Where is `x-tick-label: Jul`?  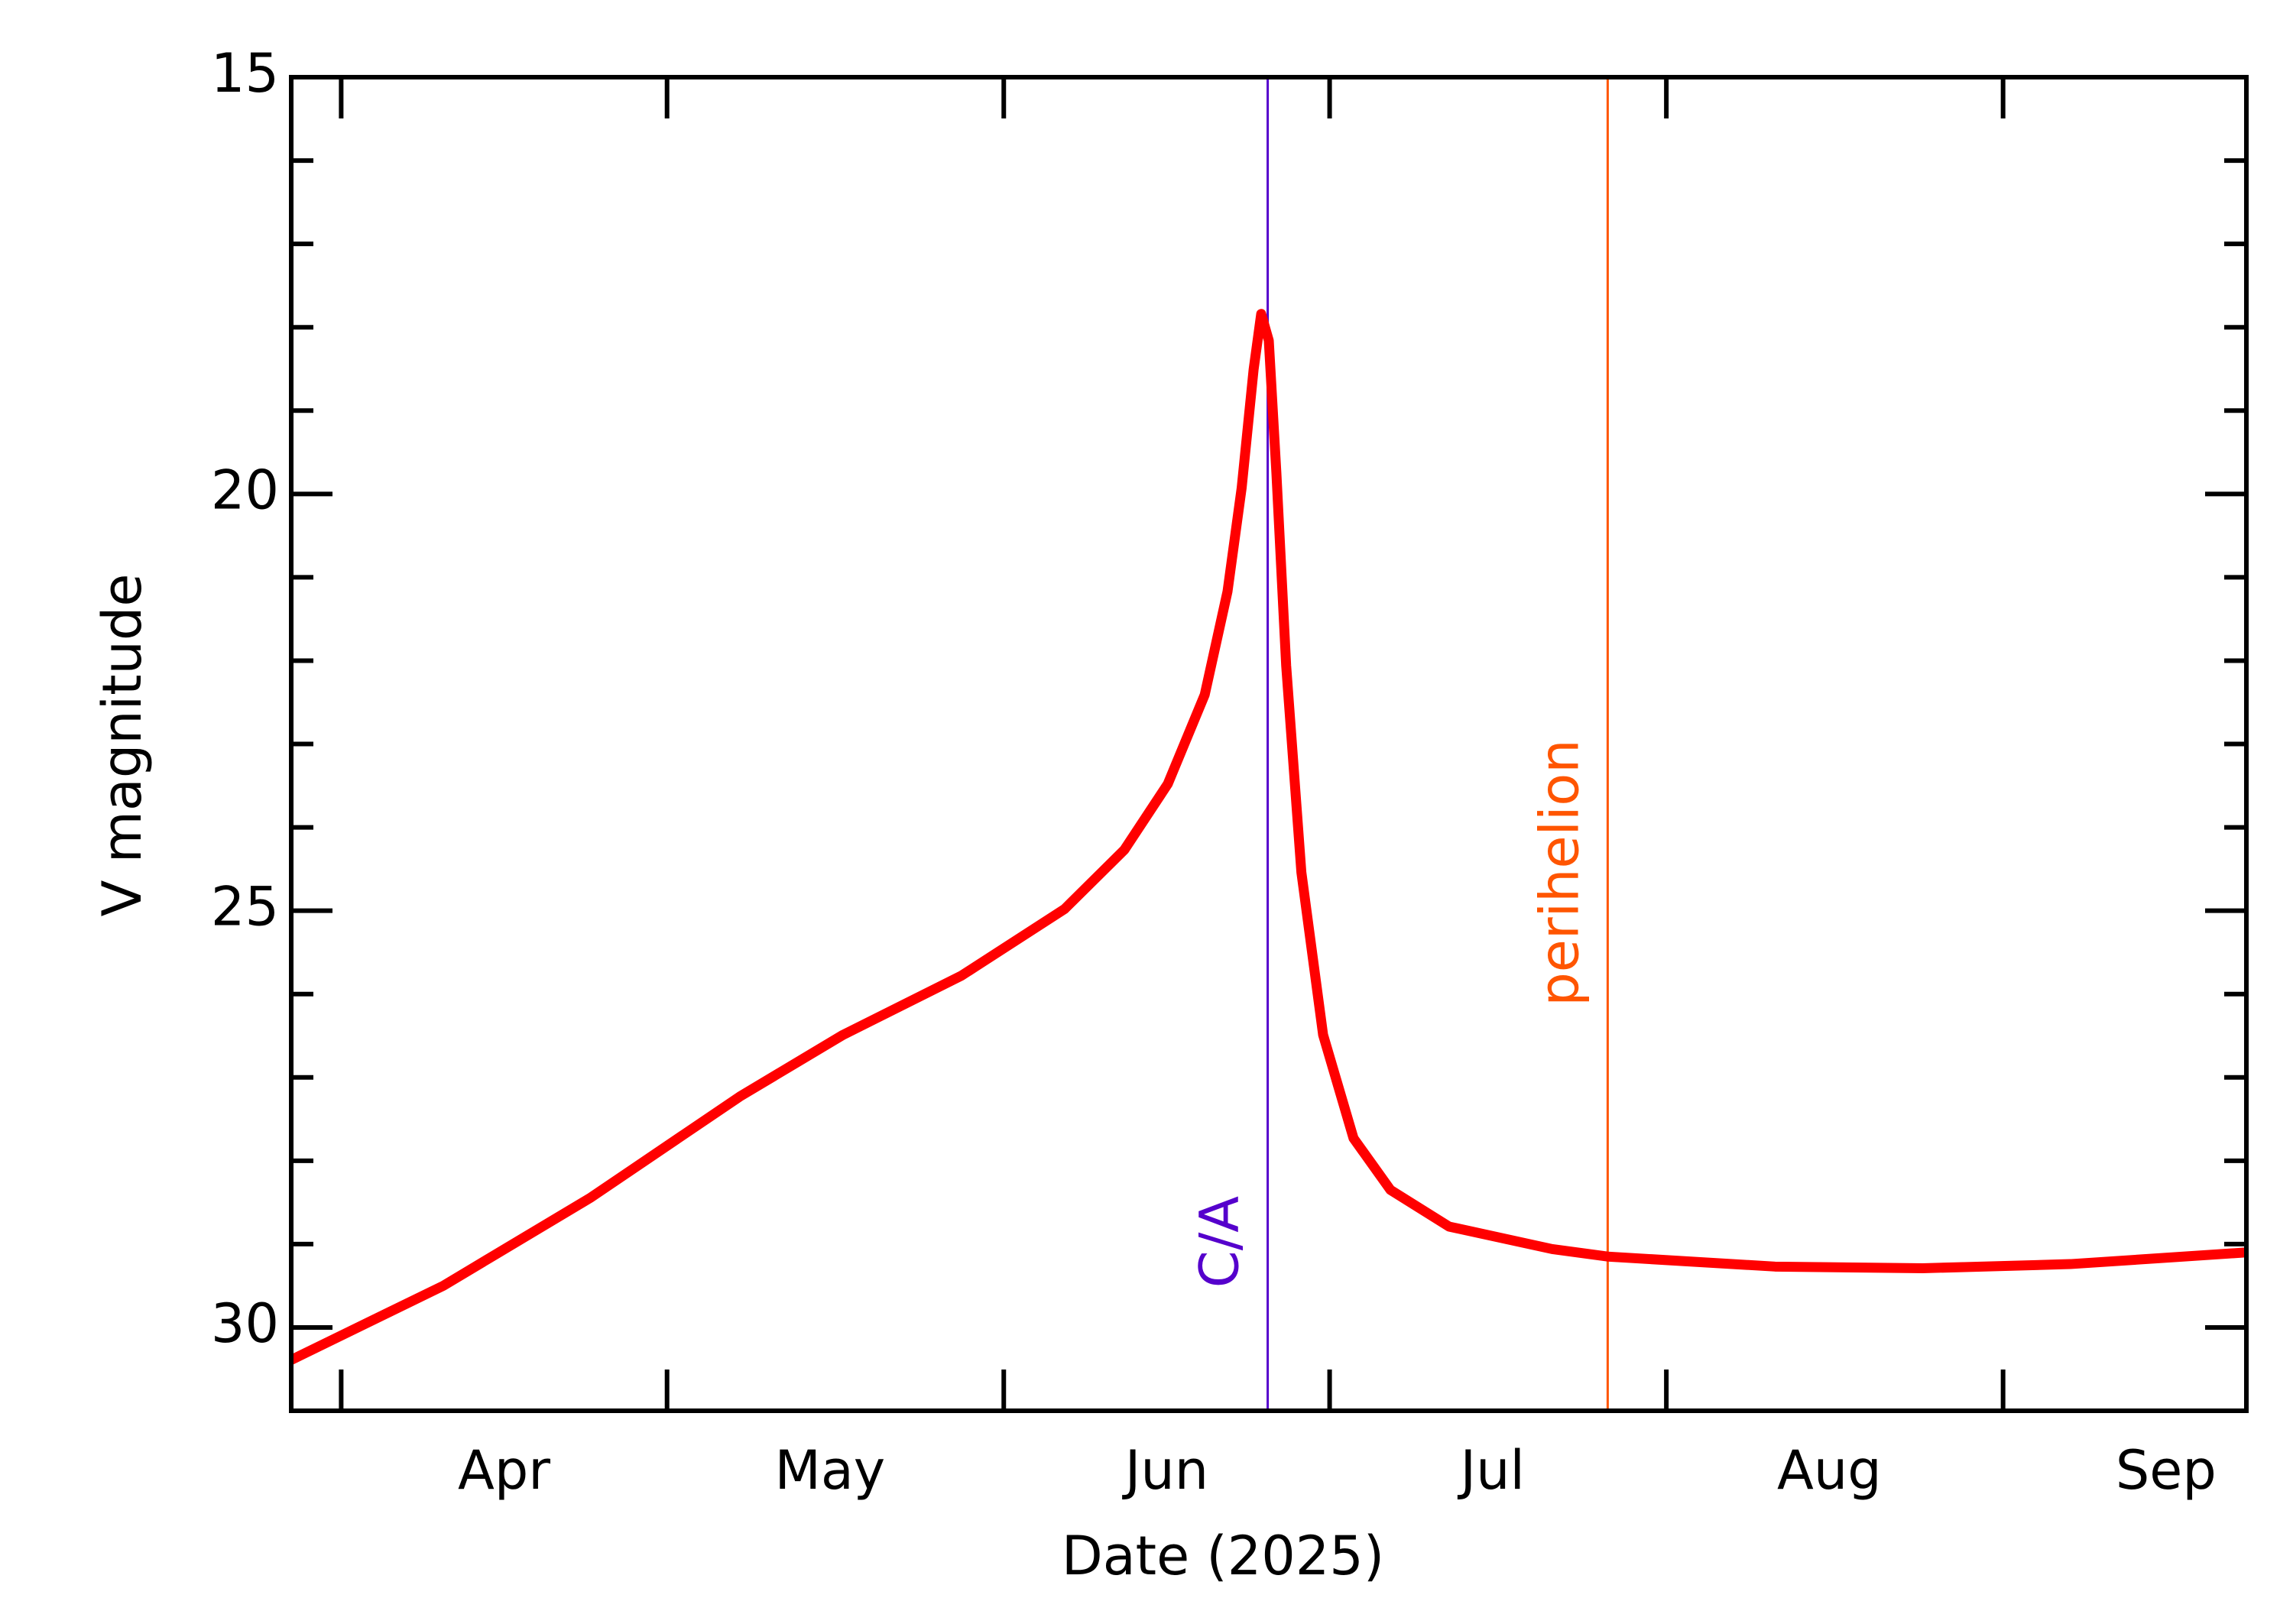 x-tick-label: Jul is located at coordinates (1491, 1470).